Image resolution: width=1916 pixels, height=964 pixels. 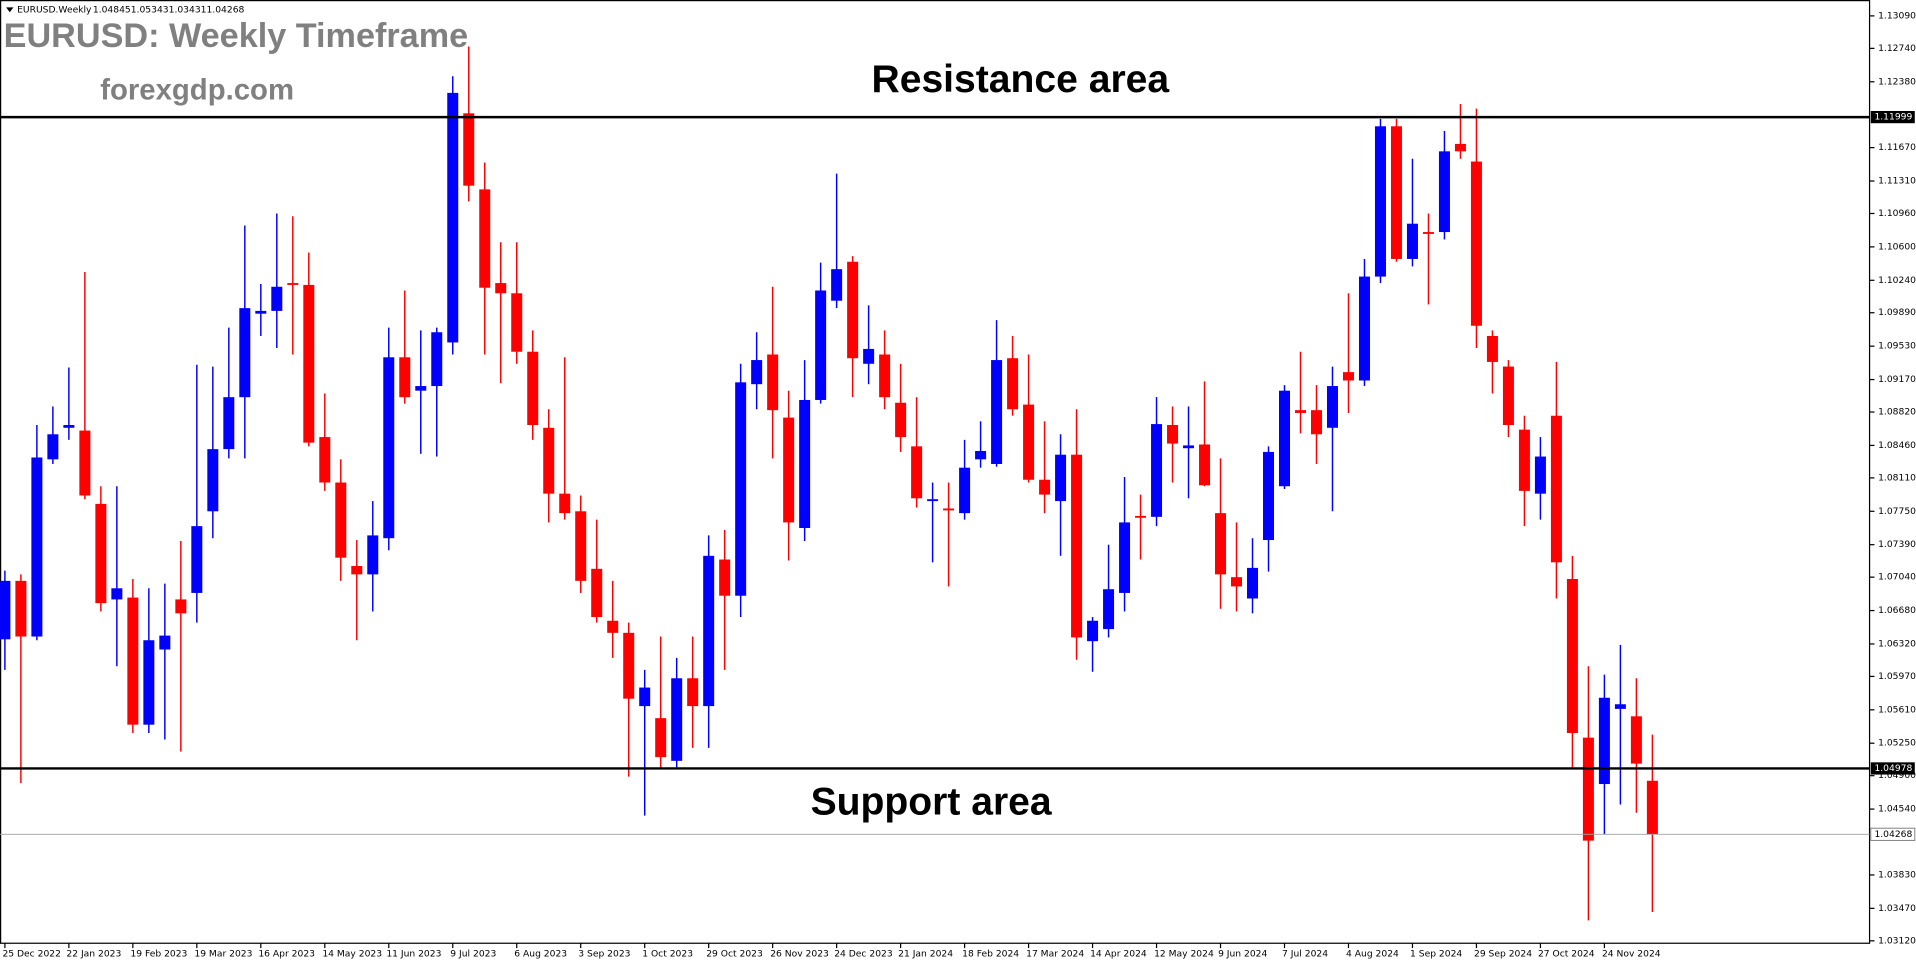 What do you see at coordinates (112, 9) in the screenshot?
I see `open-price: 1.04845` at bounding box center [112, 9].